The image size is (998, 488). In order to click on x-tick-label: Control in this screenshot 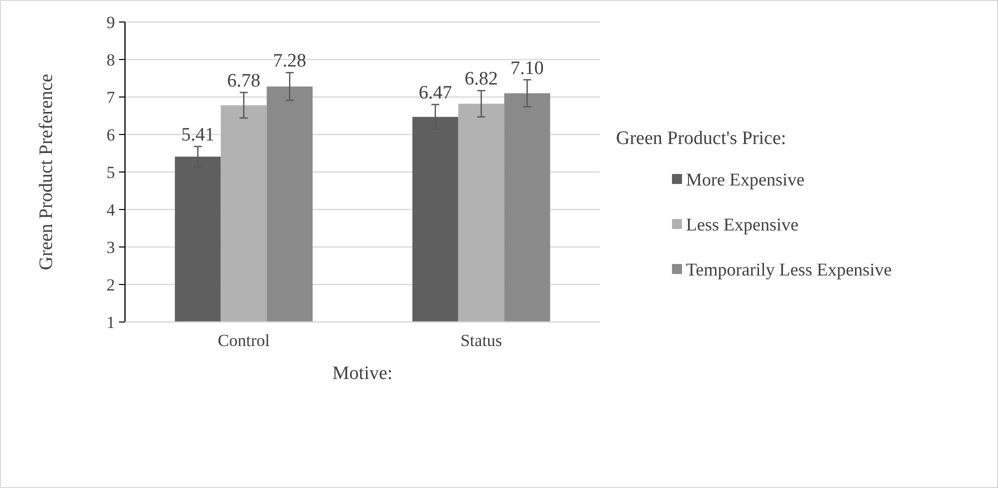, I will do `click(244, 340)`.